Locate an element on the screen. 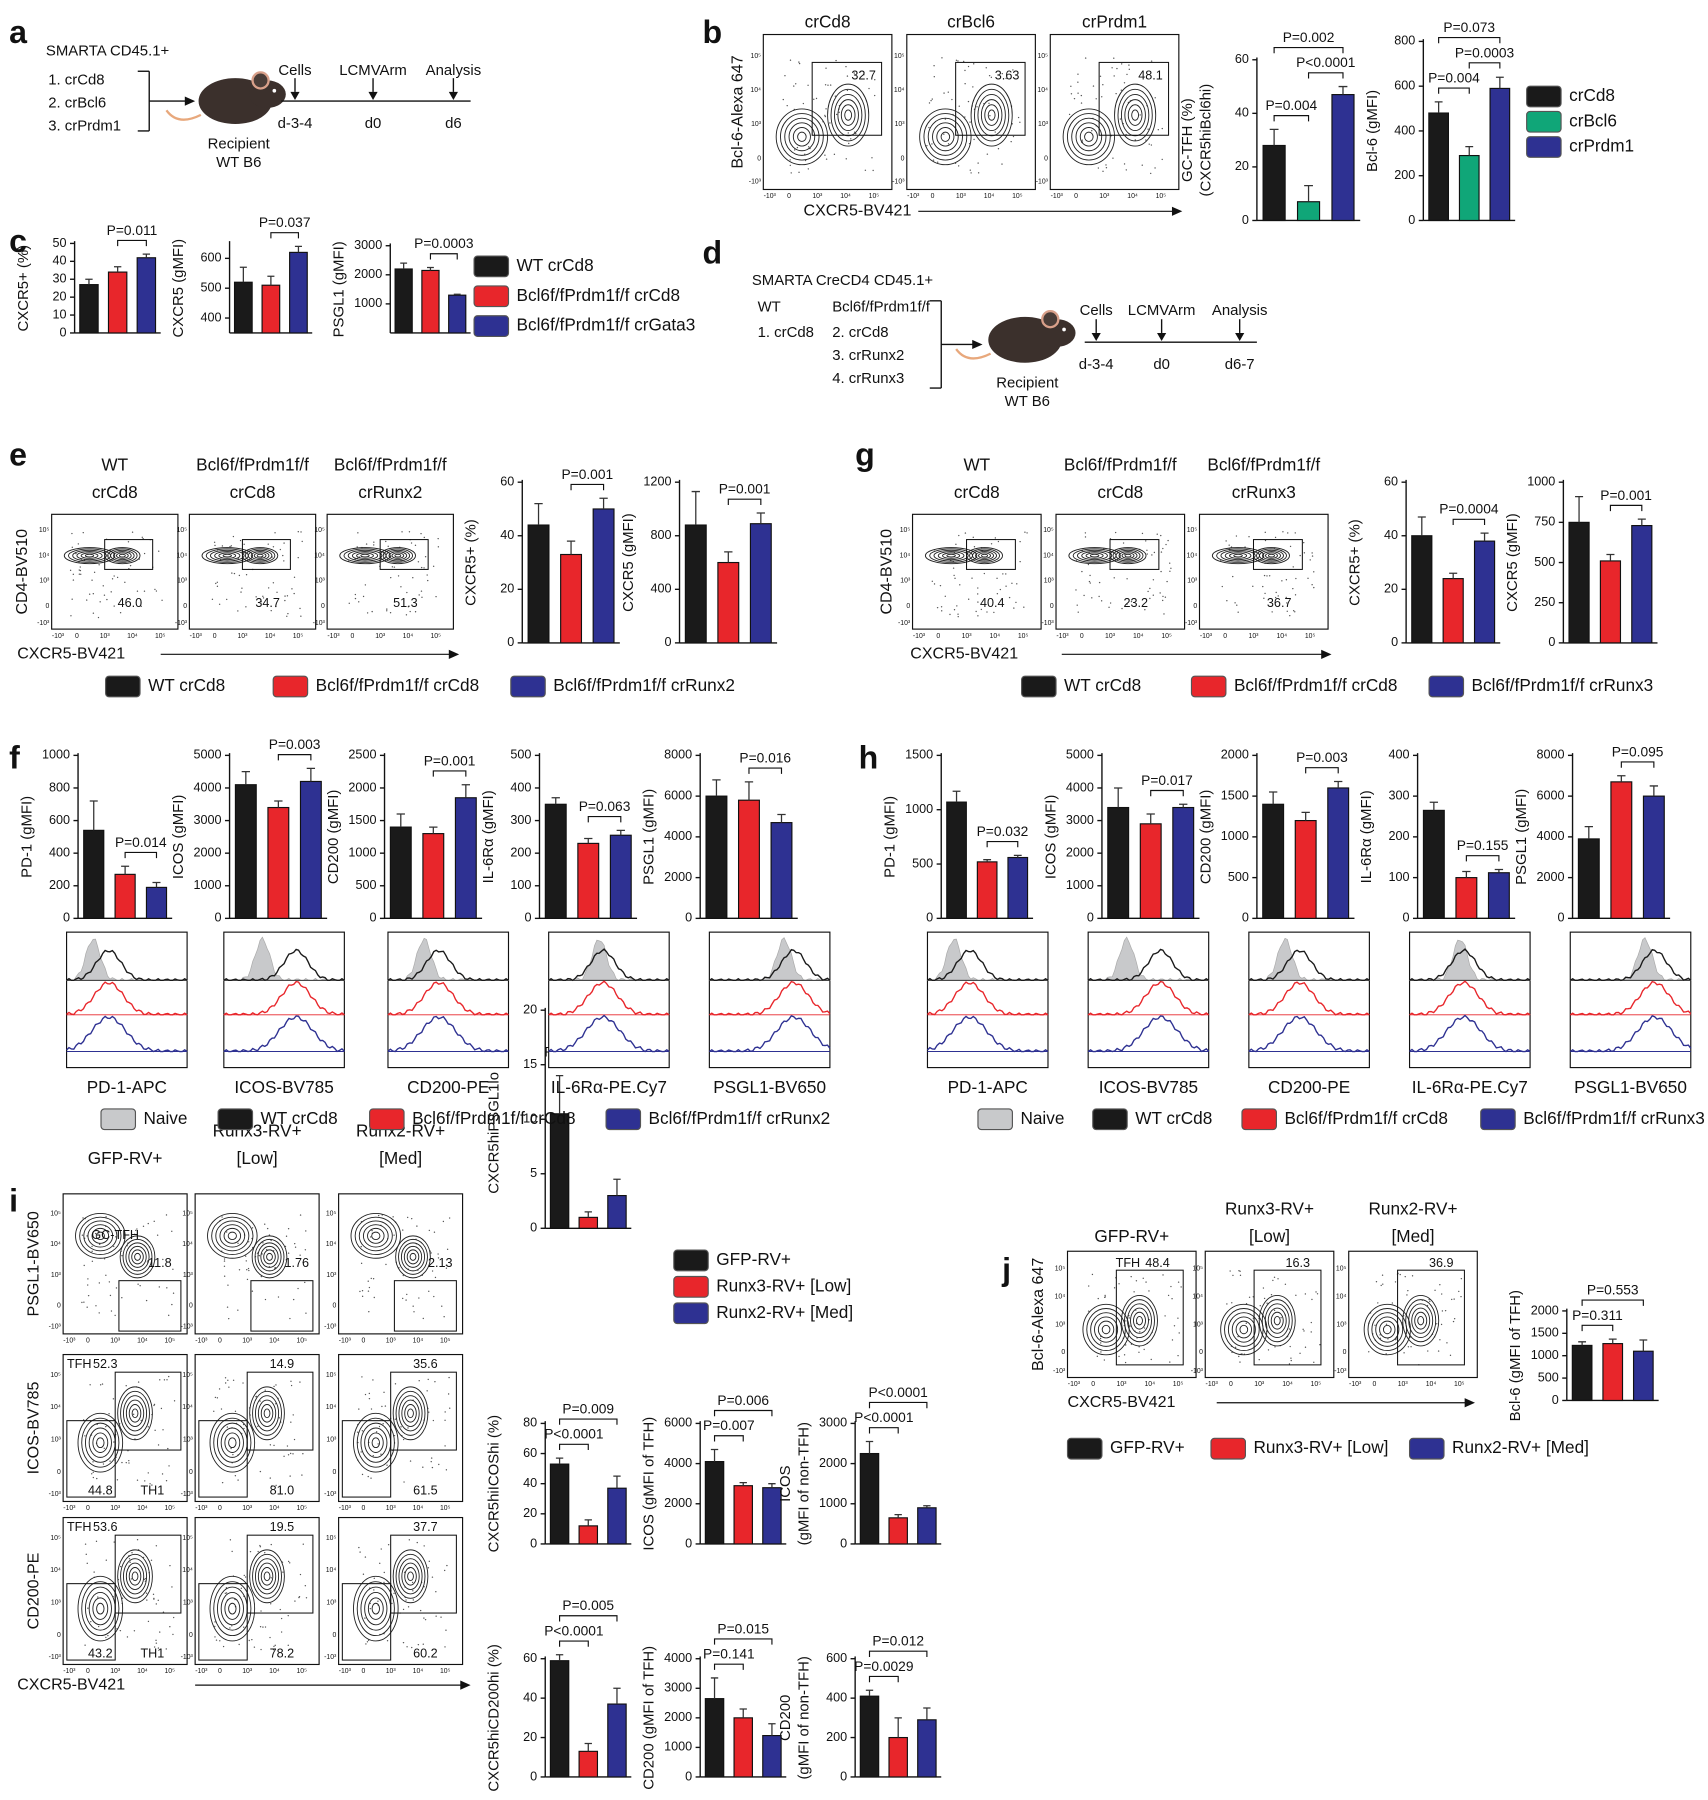 Image resolution: width=1708 pixels, height=1800 pixels. gate is located at coordinates (266, 554).